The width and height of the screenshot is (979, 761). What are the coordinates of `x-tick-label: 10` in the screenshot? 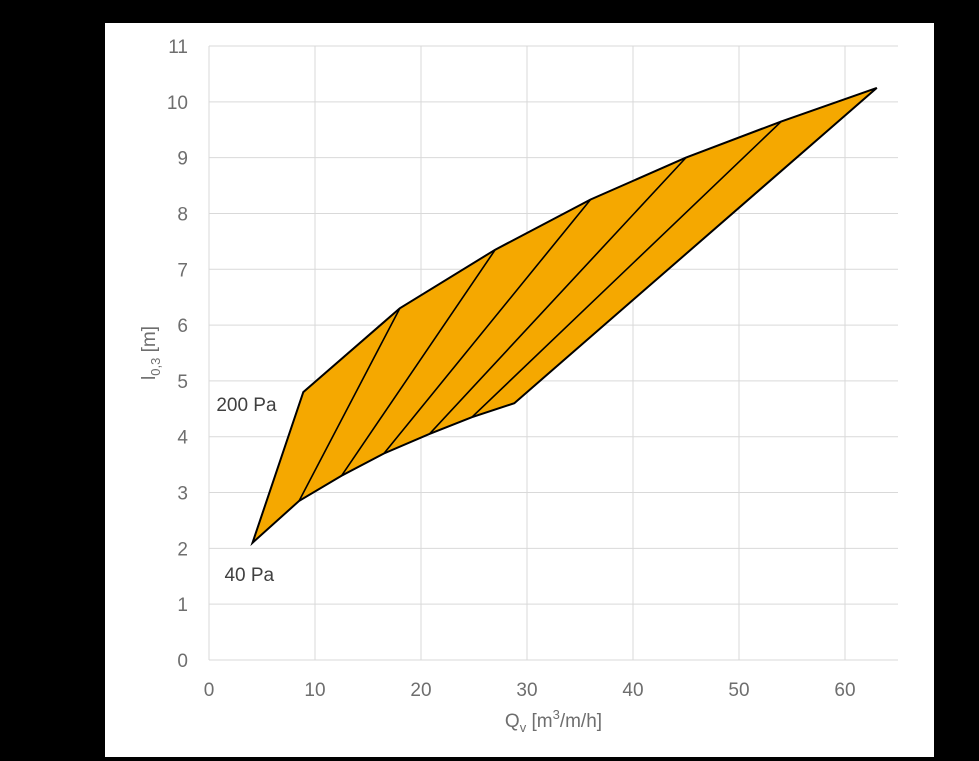 It's located at (314, 690).